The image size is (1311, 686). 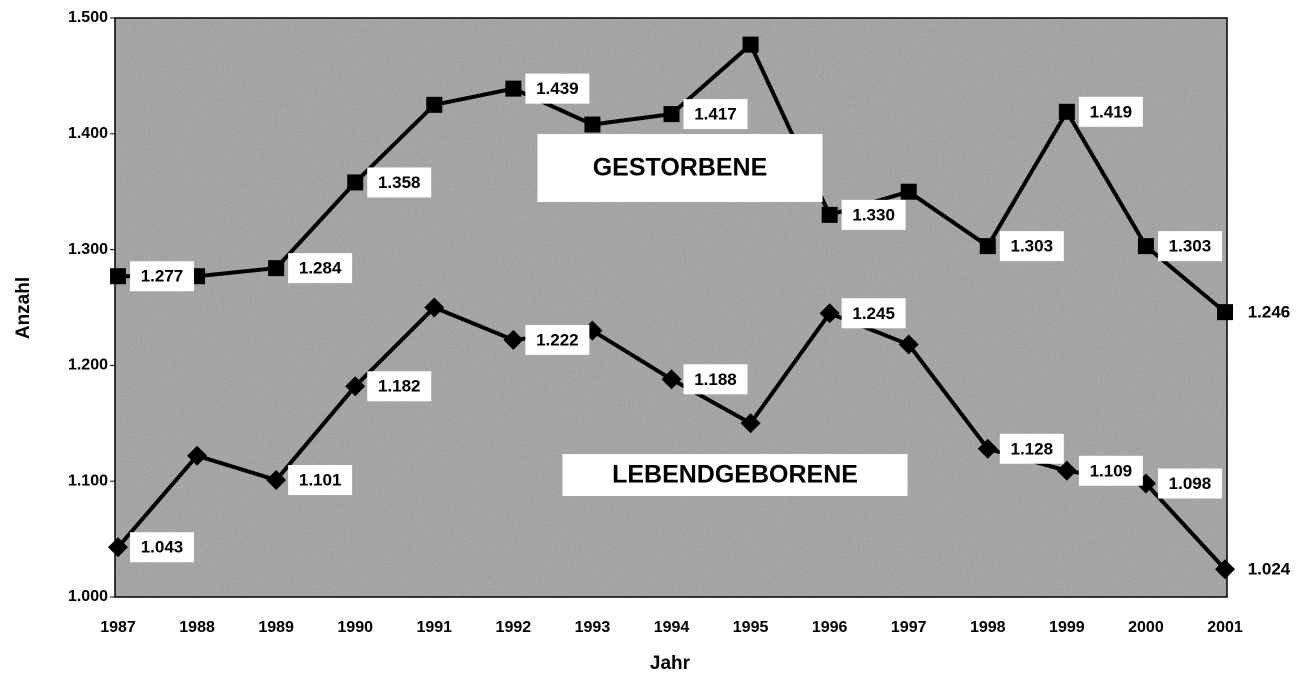 What do you see at coordinates (1146, 627) in the screenshot?
I see `x-tick-label: 2000` at bounding box center [1146, 627].